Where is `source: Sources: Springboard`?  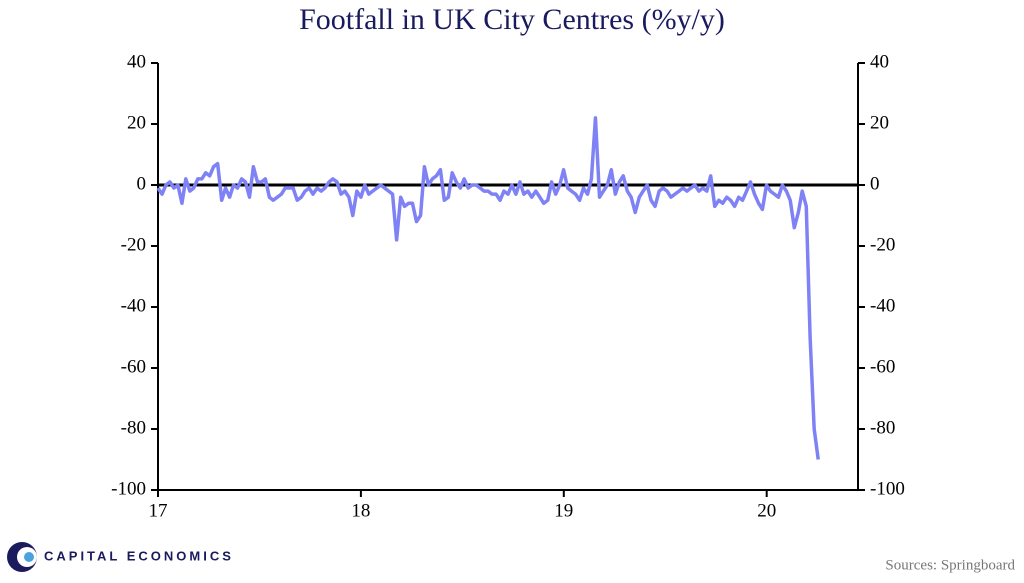 source: Sources: Springboard is located at coordinates (950, 565).